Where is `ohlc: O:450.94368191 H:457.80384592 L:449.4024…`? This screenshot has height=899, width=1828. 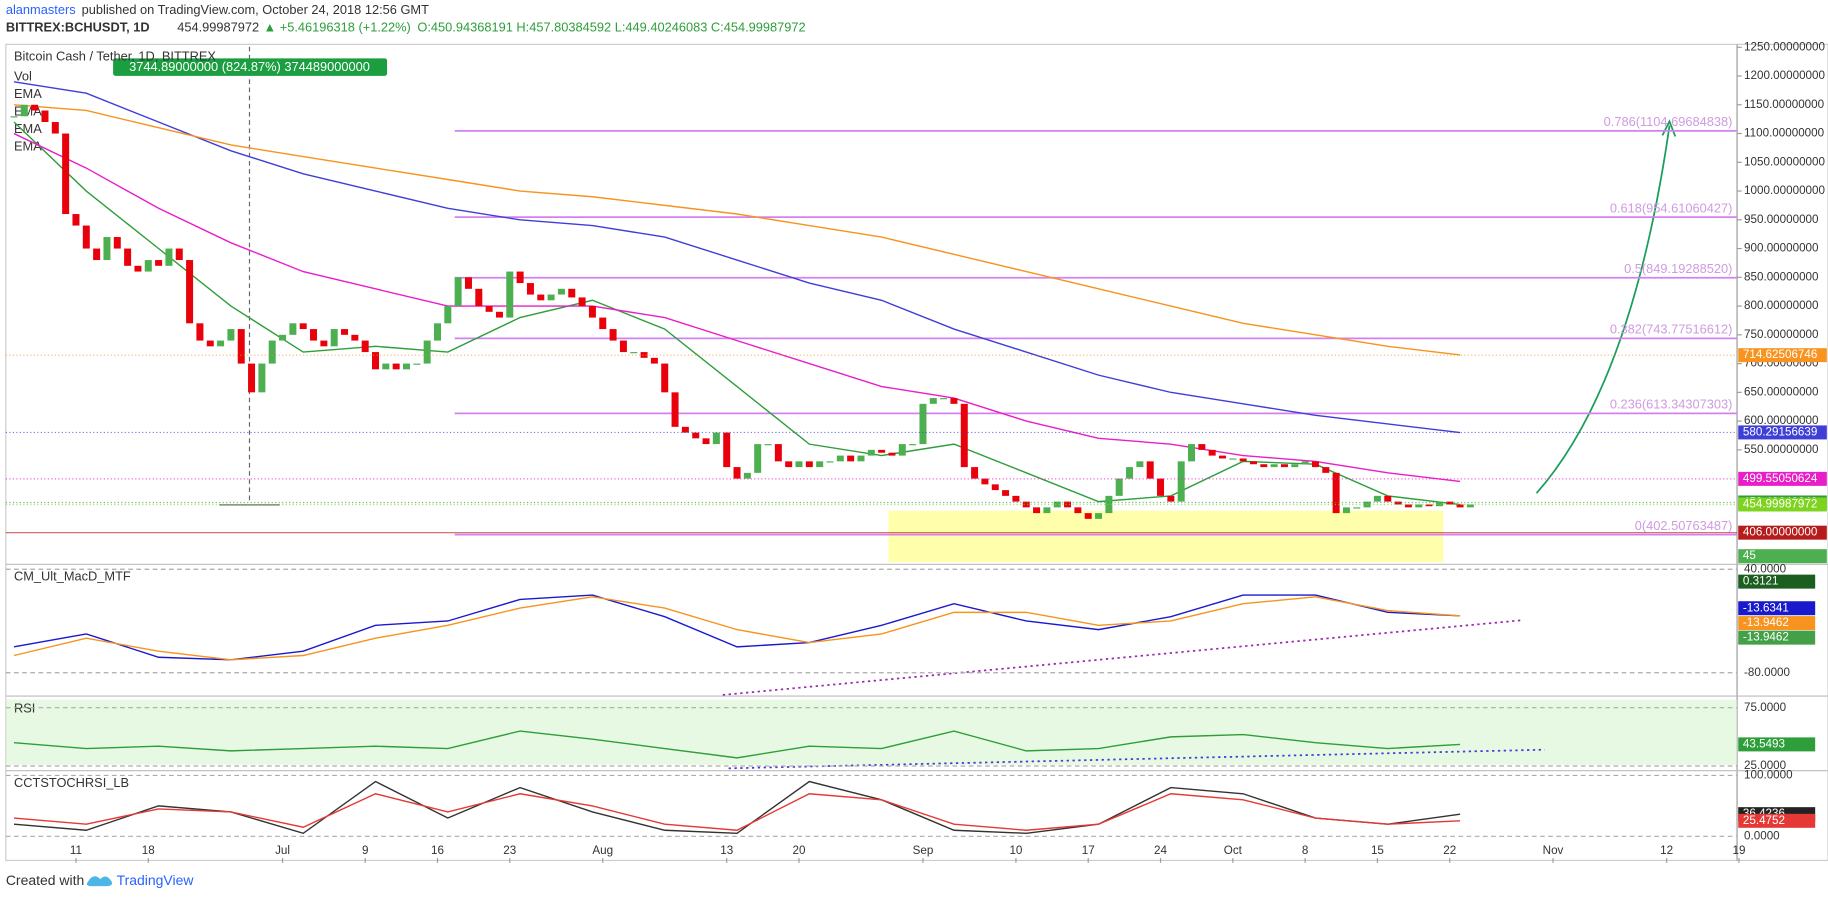 ohlc: O:450.94368191 H:457.80384592 L:449.4024… is located at coordinates (611, 26).